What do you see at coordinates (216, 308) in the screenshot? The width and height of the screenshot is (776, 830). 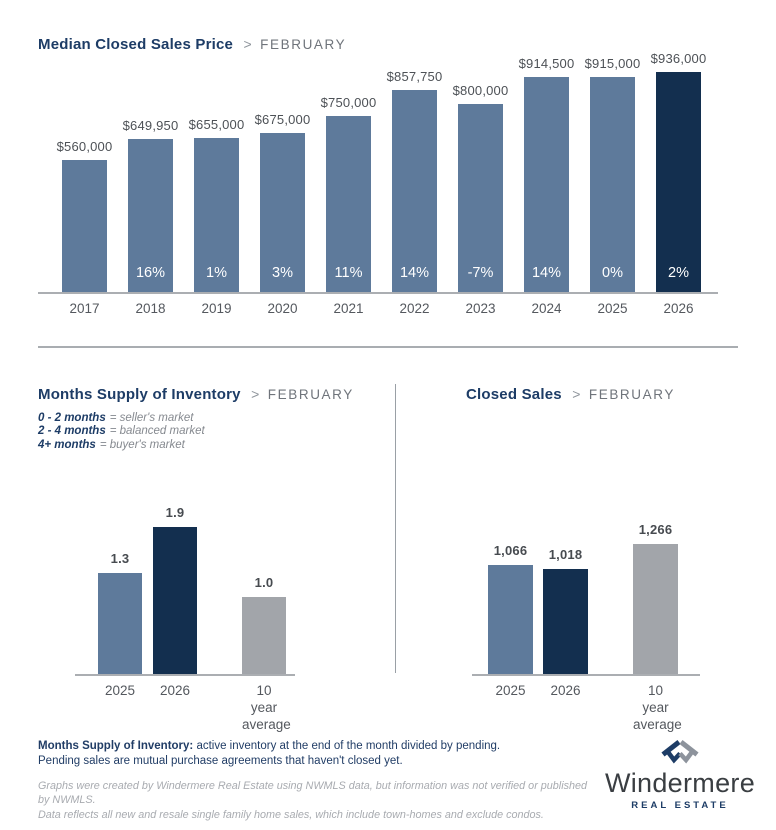 I see `x-axis-label: 2019` at bounding box center [216, 308].